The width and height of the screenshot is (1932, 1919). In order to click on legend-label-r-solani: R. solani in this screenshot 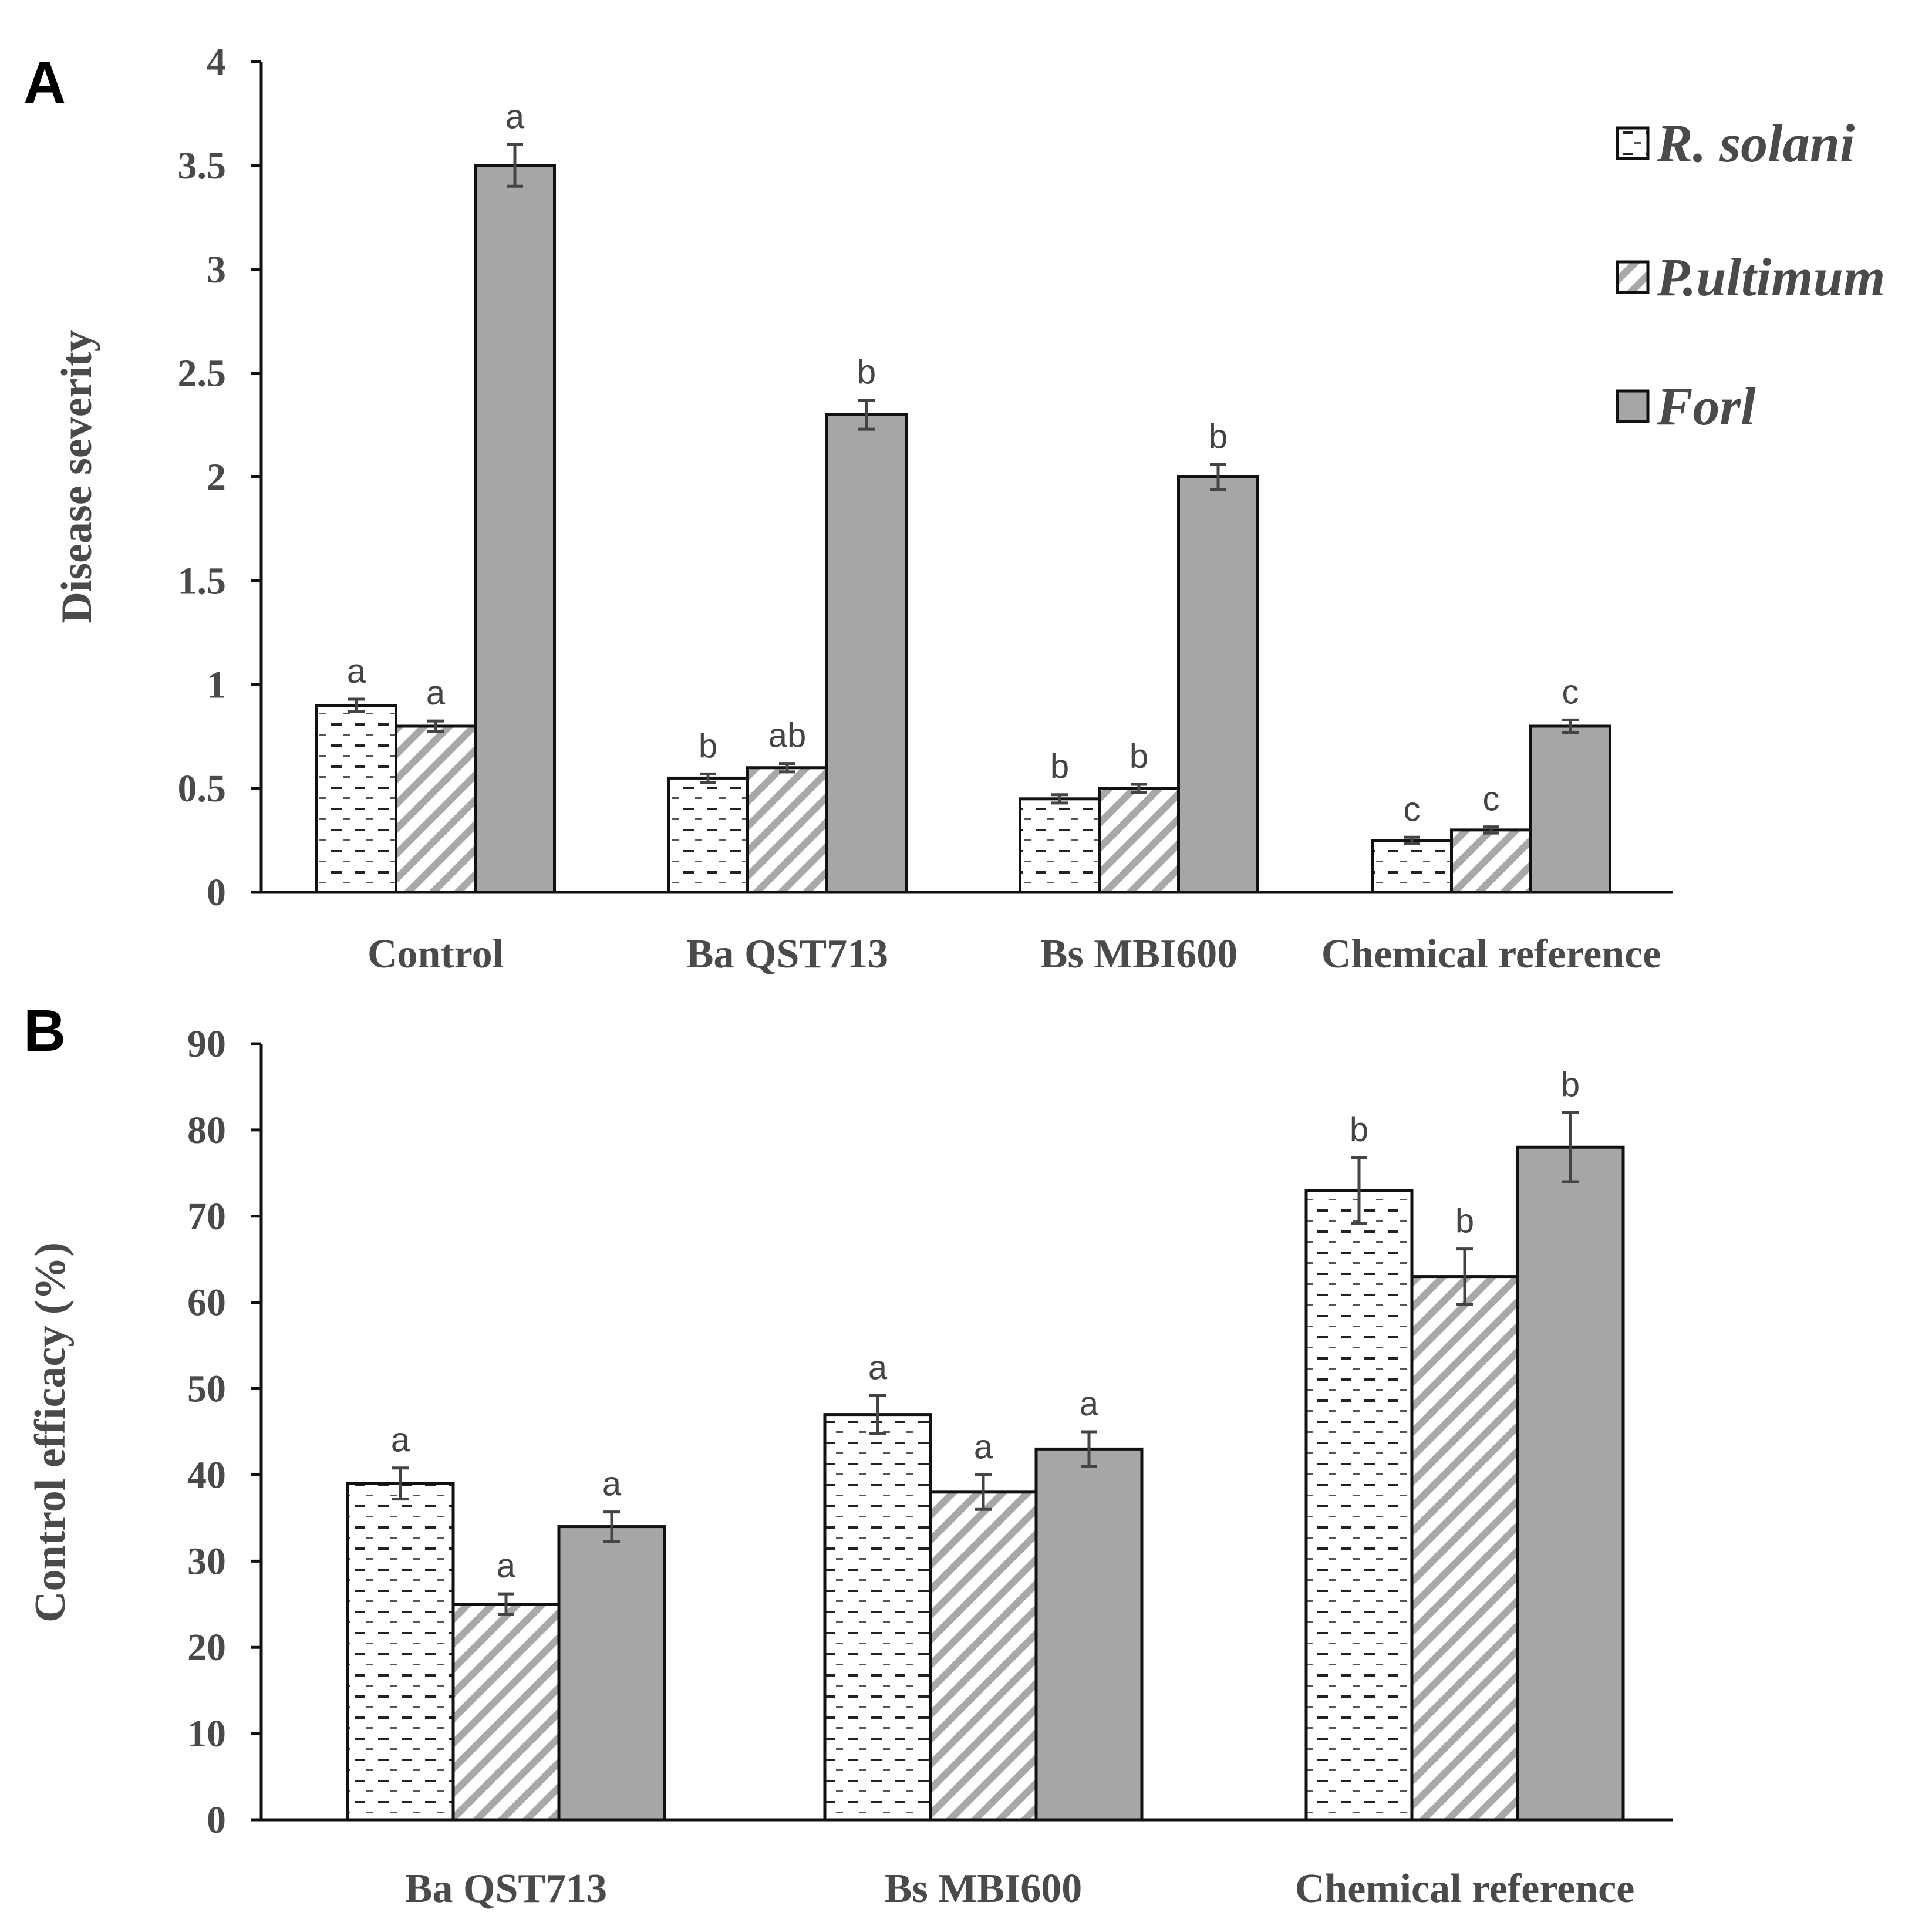, I will do `click(1755, 143)`.